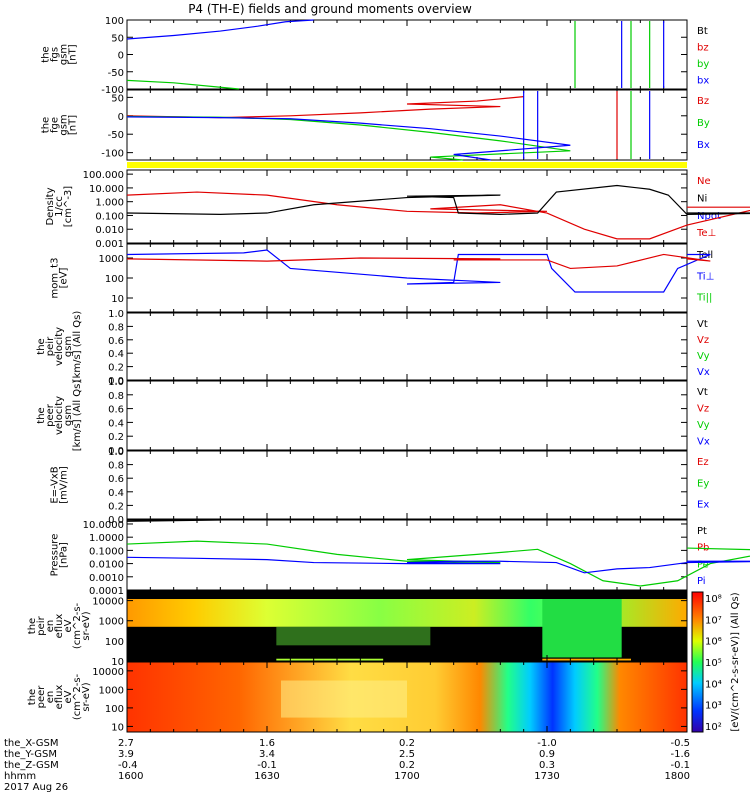 This screenshot has height=800, width=750. Describe the element at coordinates (703, 425) in the screenshot. I see `legend-Vy: Vy` at that location.